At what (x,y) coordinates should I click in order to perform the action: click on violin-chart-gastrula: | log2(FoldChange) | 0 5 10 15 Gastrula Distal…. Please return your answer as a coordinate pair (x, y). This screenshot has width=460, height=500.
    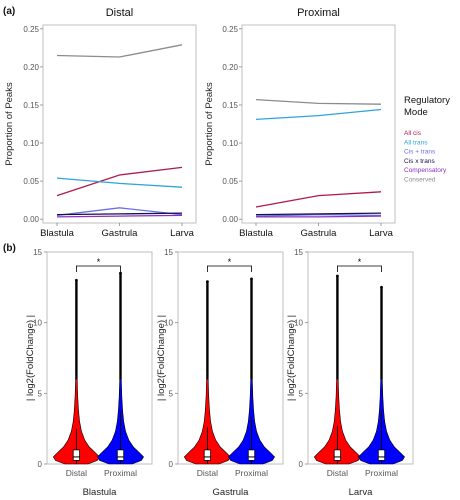
    Looking at the image, I should click on (220, 373).